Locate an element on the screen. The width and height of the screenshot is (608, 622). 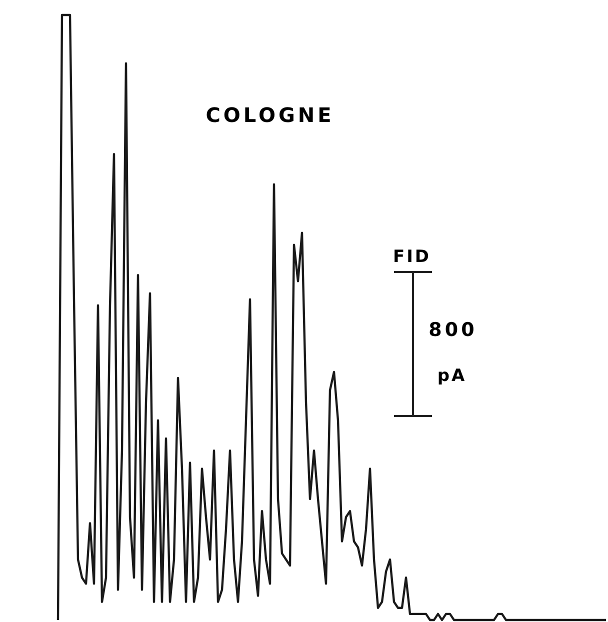
annotation: pA is located at coordinates (452, 376).